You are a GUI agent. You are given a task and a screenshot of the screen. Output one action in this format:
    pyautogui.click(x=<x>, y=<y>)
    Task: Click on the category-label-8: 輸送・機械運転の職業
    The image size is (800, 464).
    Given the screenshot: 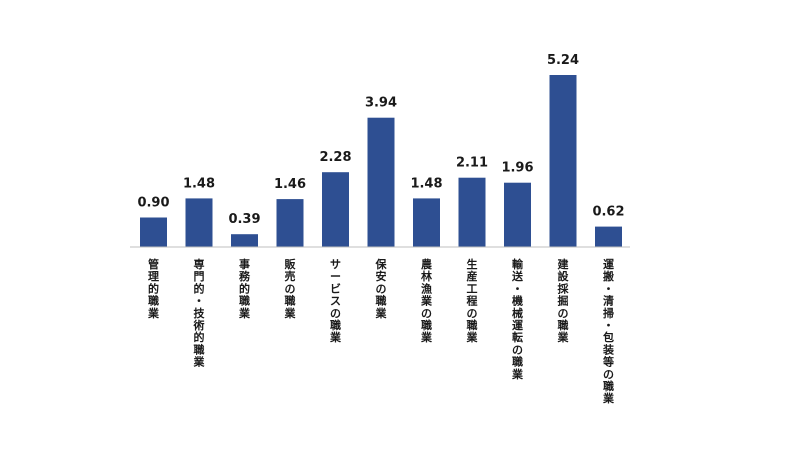 What is the action you would take?
    pyautogui.click(x=517, y=319)
    